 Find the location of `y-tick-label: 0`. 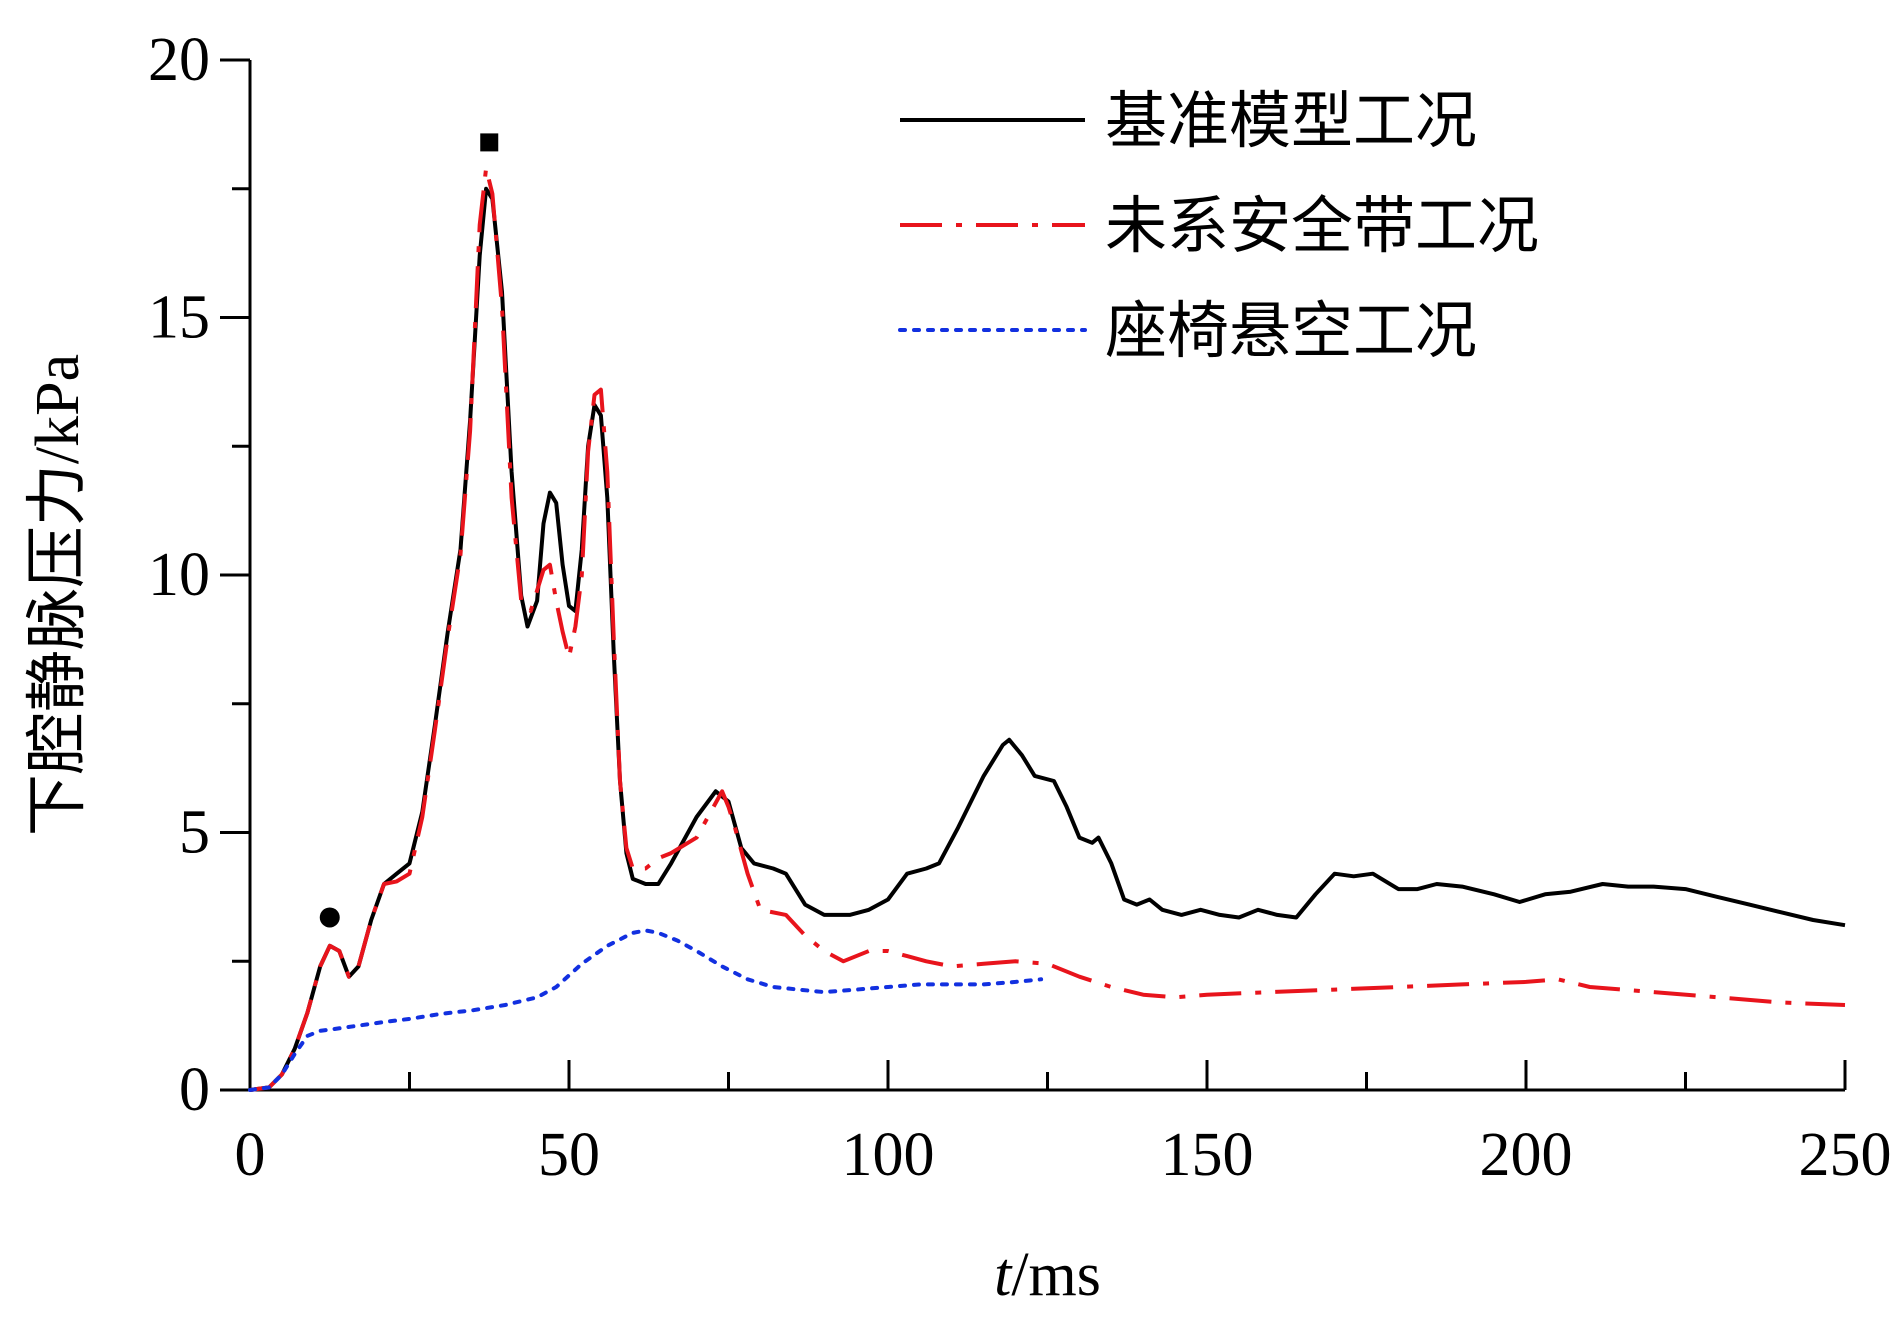

y-tick-label: 0 is located at coordinates (194, 1090).